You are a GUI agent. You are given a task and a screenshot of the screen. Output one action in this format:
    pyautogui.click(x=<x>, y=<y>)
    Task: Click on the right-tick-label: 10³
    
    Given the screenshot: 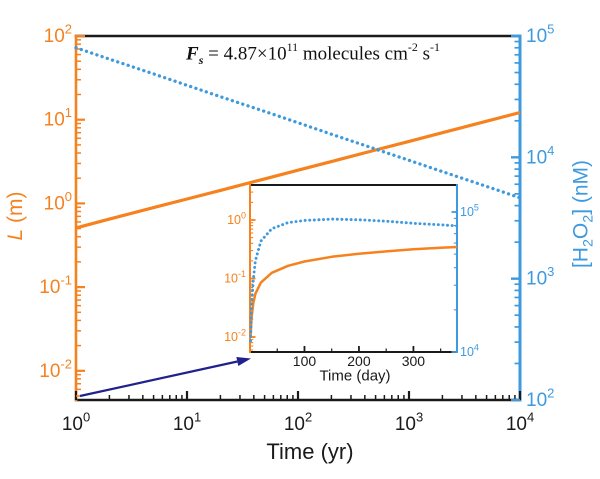 What is the action you would take?
    pyautogui.click(x=540, y=277)
    